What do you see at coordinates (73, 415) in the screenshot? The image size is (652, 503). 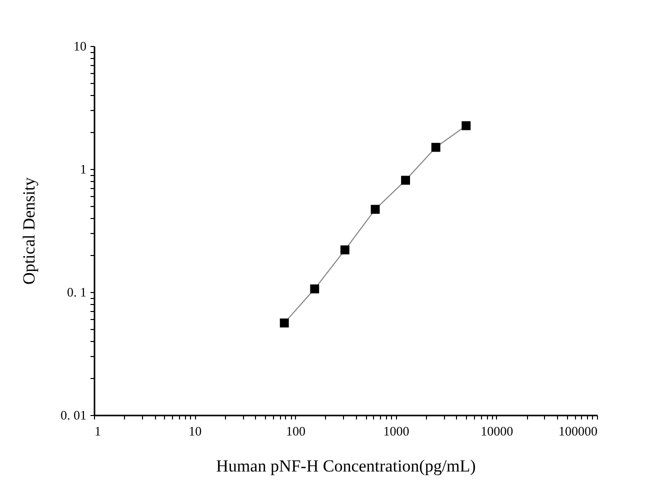 I see `y-tick-label: 0. 01` at bounding box center [73, 415].